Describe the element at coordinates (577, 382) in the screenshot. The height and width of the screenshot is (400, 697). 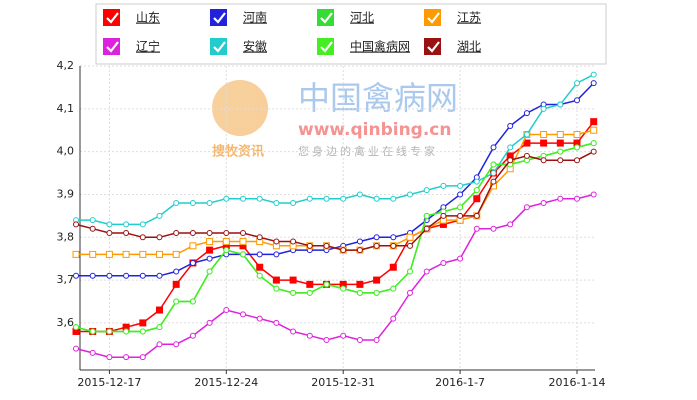
I see `x-tick-label: 2016-1-14` at that location.